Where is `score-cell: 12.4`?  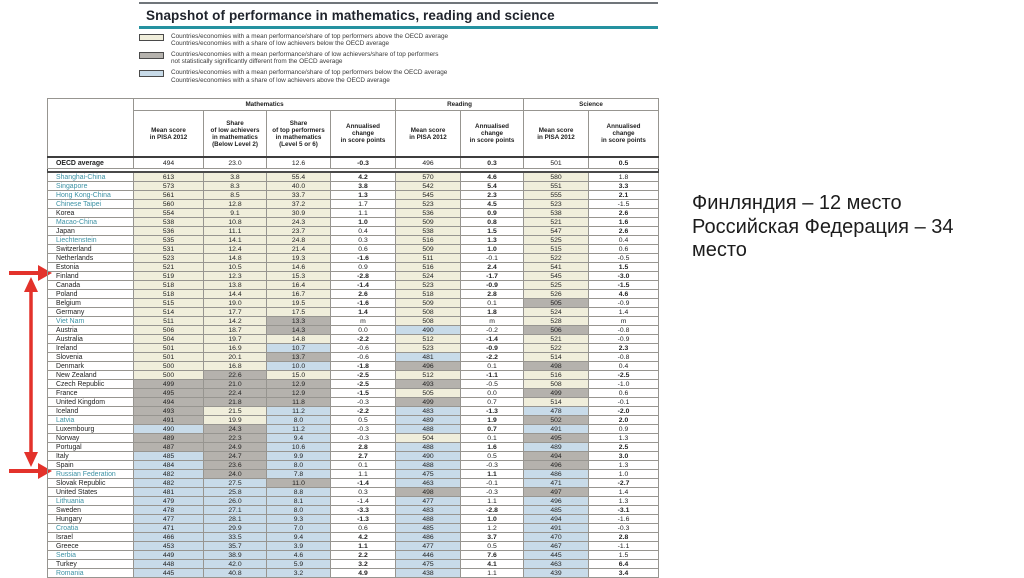 score-cell: 12.4 is located at coordinates (235, 249).